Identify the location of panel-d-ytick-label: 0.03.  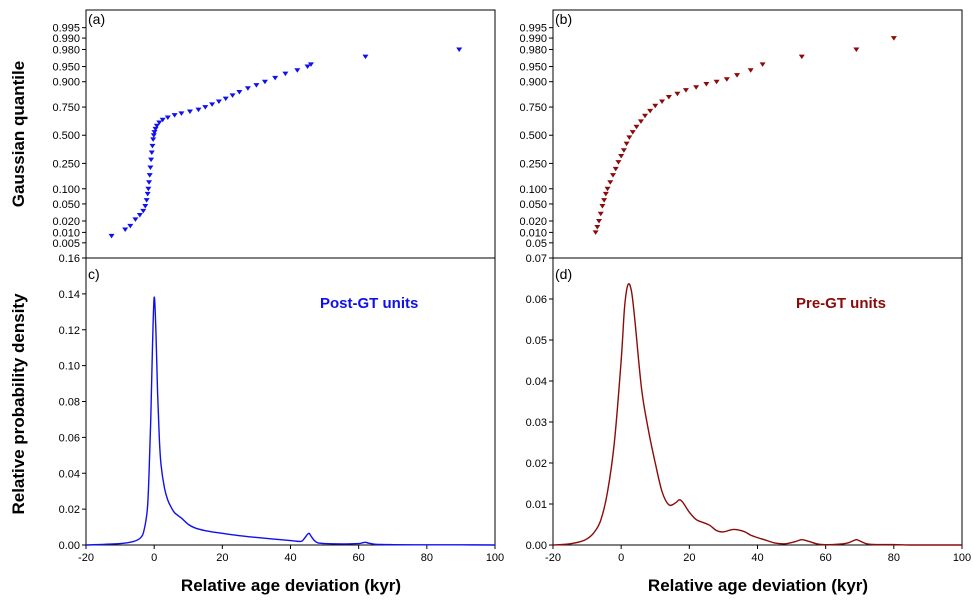
(536, 423).